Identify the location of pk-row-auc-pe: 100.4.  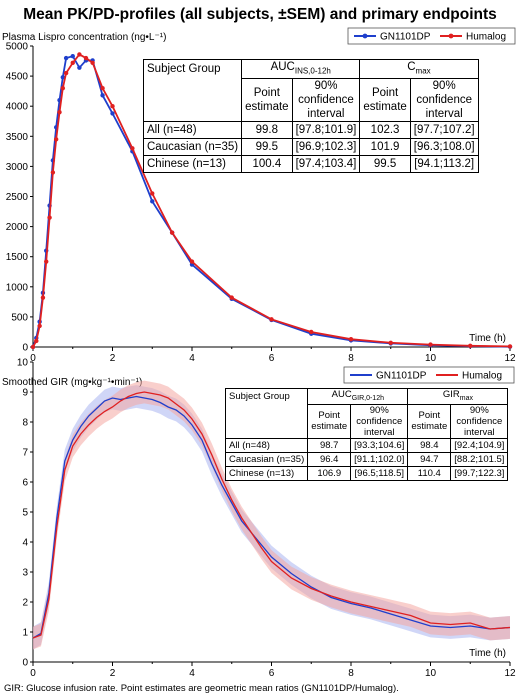
(267, 164).